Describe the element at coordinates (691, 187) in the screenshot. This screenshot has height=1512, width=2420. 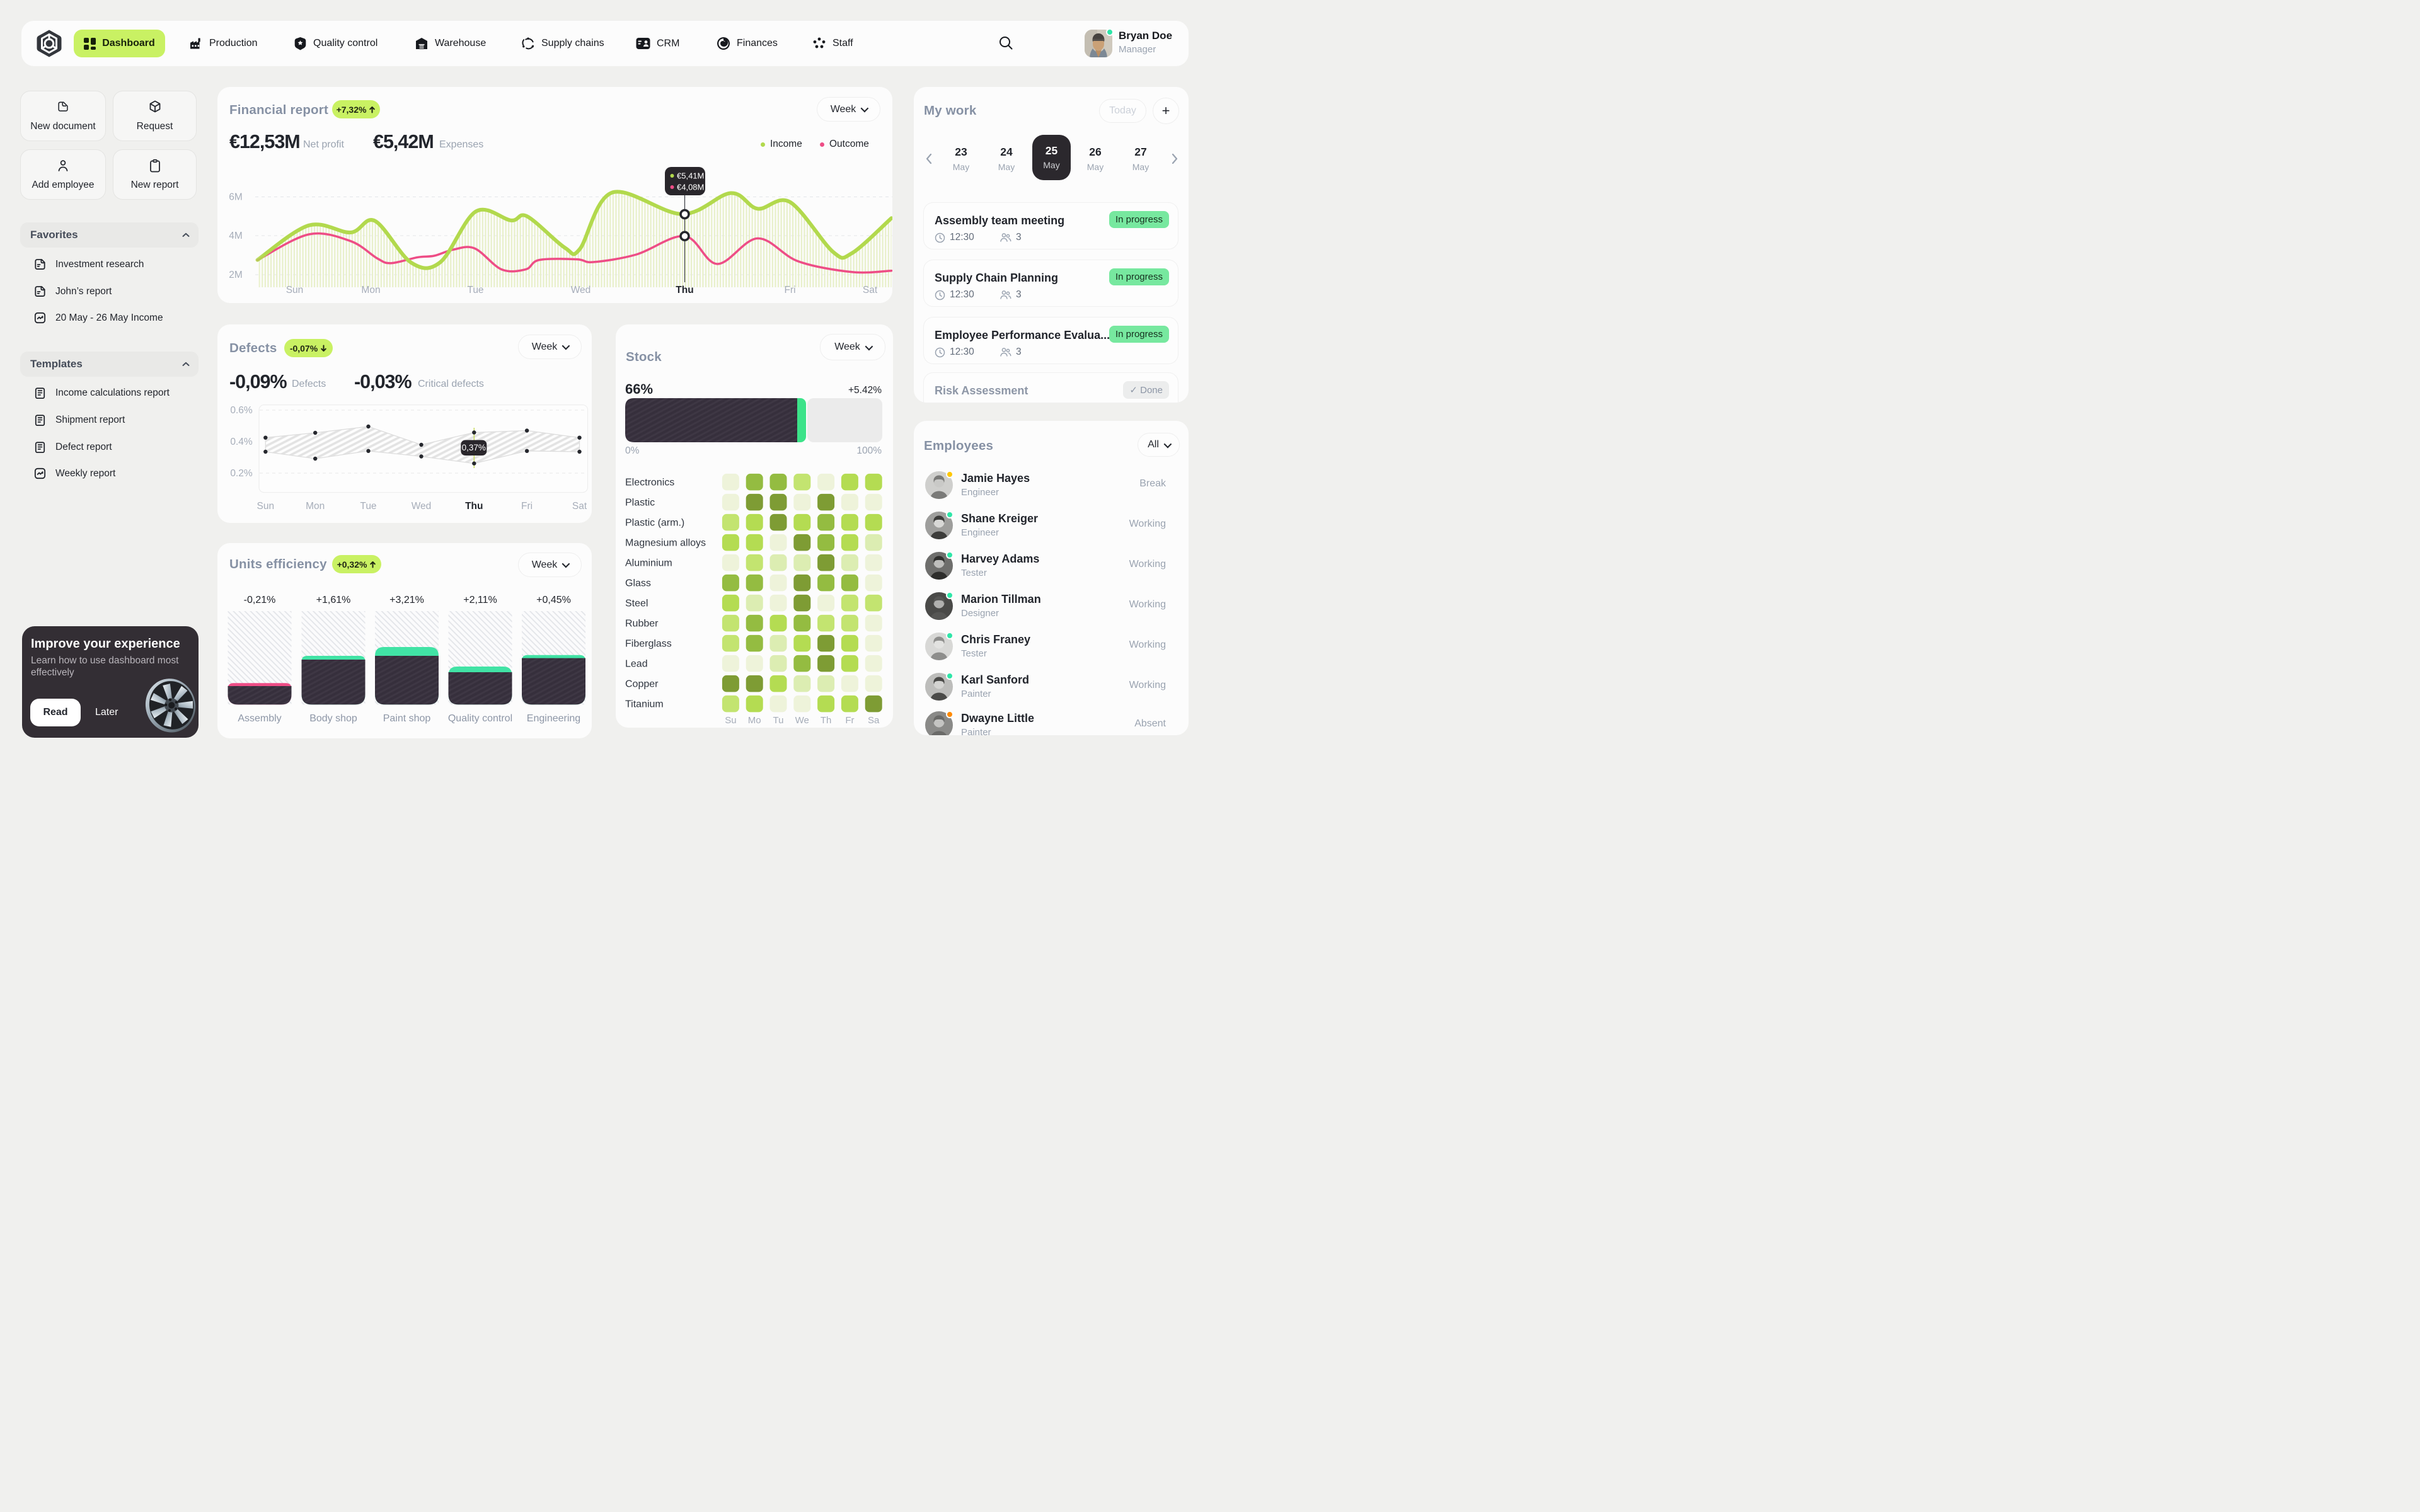
I see `svg-text: €4,08M` at that location.